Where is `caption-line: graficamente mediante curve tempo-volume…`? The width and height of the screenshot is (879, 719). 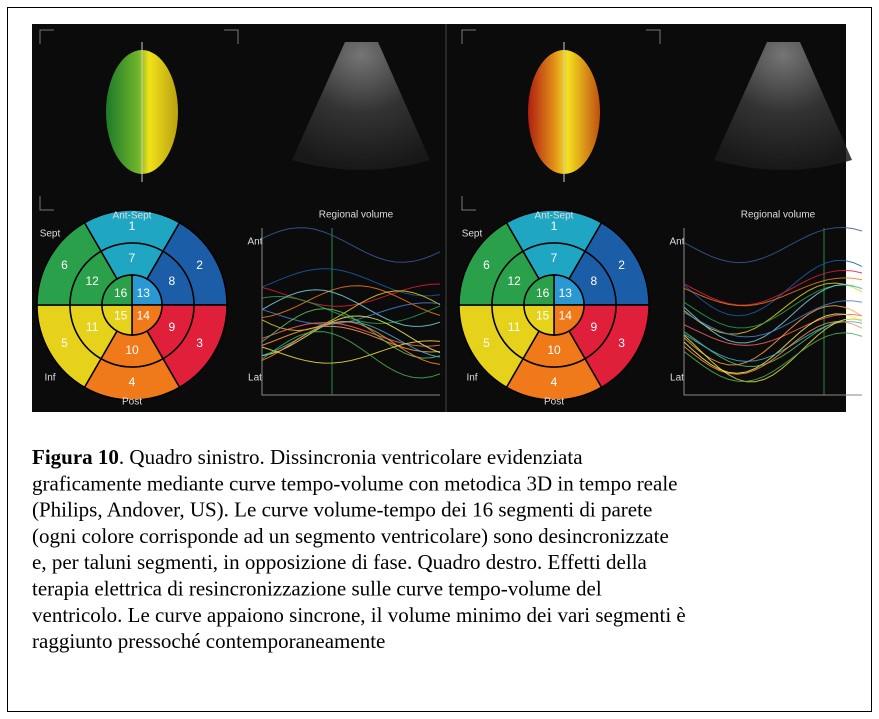 caption-line: graficamente mediante curve tempo-volume… is located at coordinates (354, 483).